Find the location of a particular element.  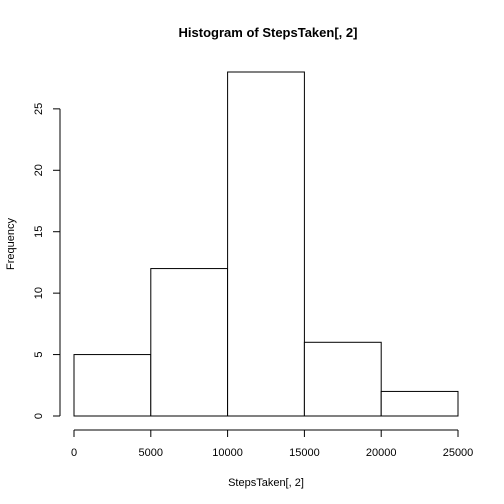

y-tick-label-5: 25 is located at coordinates (39, 109).